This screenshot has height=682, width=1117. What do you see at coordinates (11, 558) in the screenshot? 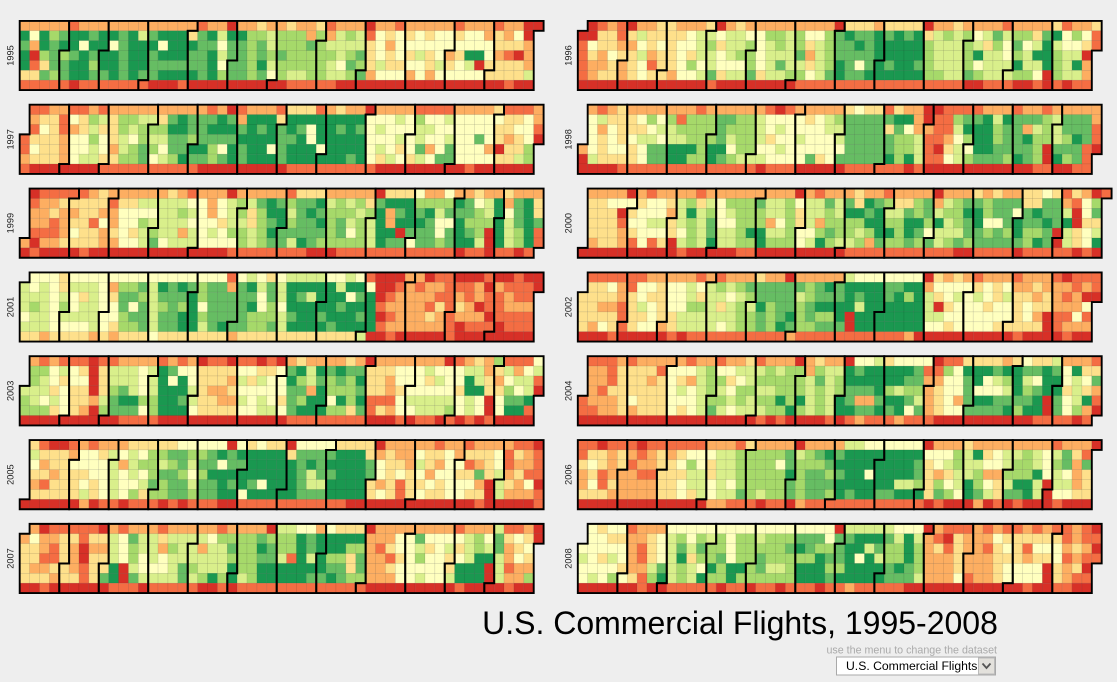
I see `svg-text: 2007` at bounding box center [11, 558].